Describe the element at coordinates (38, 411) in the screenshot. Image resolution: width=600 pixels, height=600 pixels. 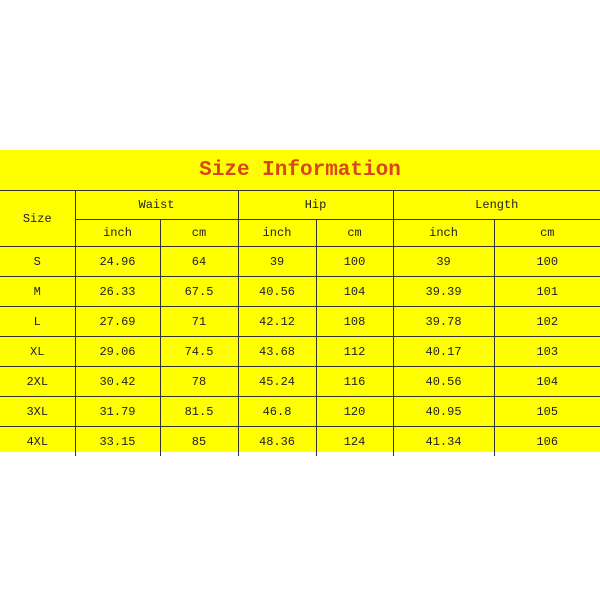
I see `size-label-cell: 3XL` at that location.